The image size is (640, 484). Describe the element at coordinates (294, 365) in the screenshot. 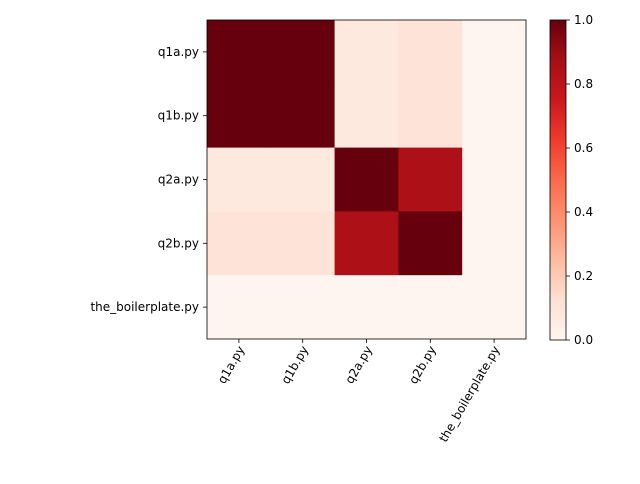

I see `x-tick-label: q1b.py` at that location.